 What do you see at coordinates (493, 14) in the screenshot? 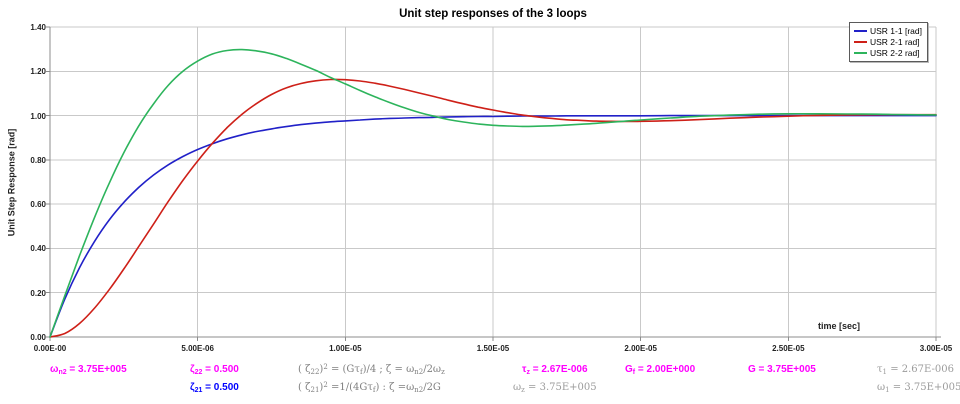
I see `chart-title: Unit step responses of the 3 loops` at bounding box center [493, 14].